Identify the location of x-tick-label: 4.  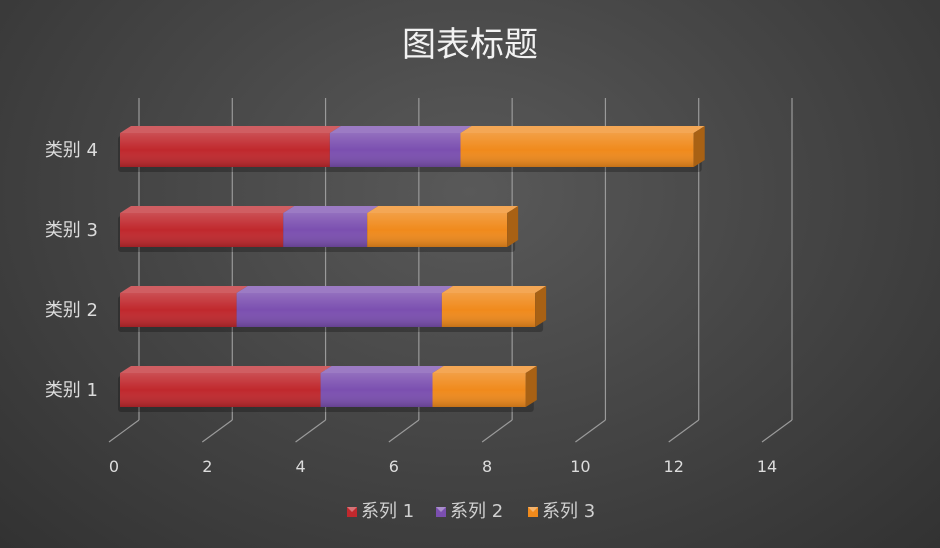
(300, 466).